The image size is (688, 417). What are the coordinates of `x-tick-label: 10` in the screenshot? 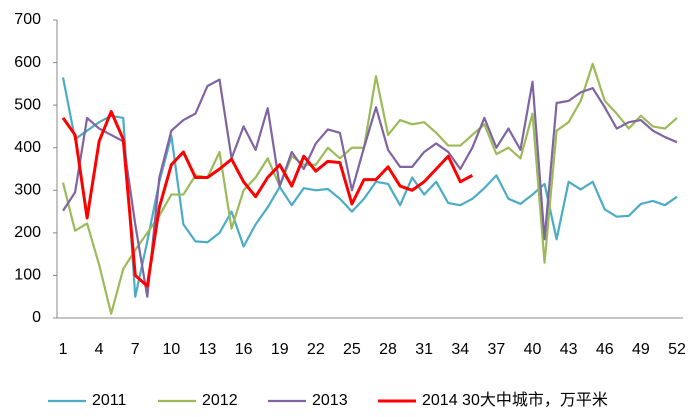 It's located at (171, 349).